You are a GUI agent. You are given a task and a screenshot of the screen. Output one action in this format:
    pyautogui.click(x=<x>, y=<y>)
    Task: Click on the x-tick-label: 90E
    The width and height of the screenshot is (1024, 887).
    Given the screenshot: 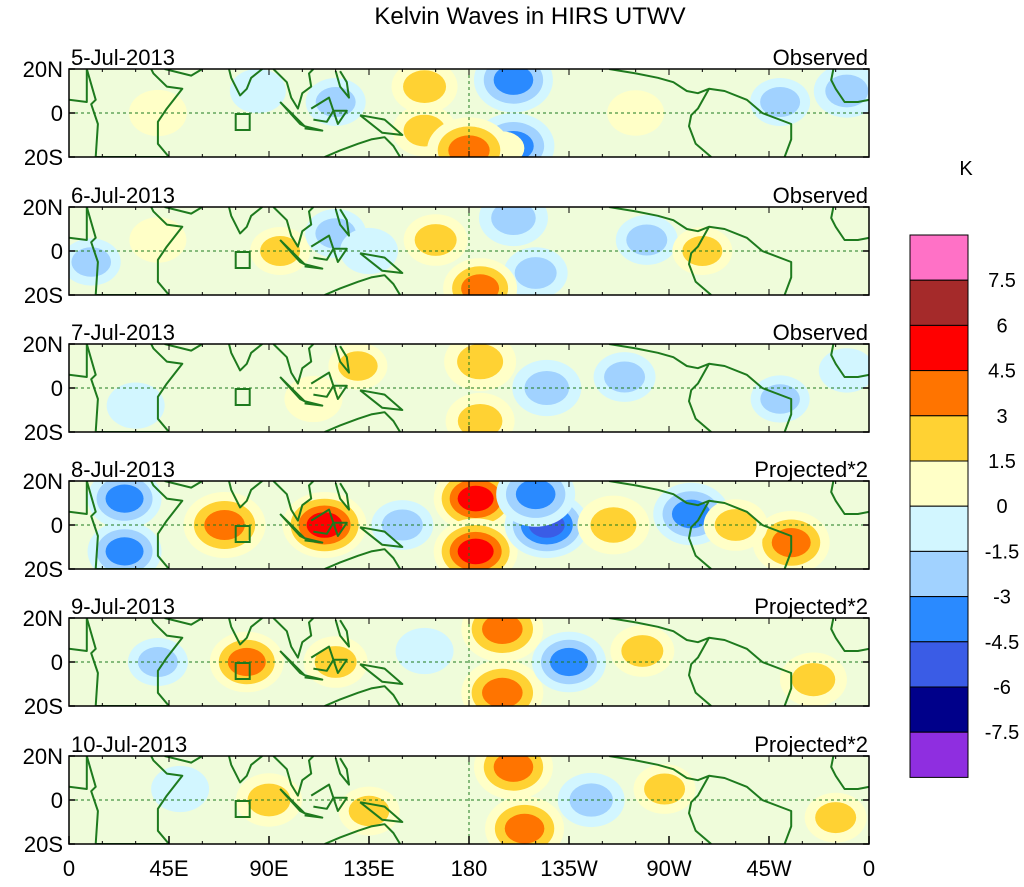 What is the action you would take?
    pyautogui.click(x=268, y=868)
    